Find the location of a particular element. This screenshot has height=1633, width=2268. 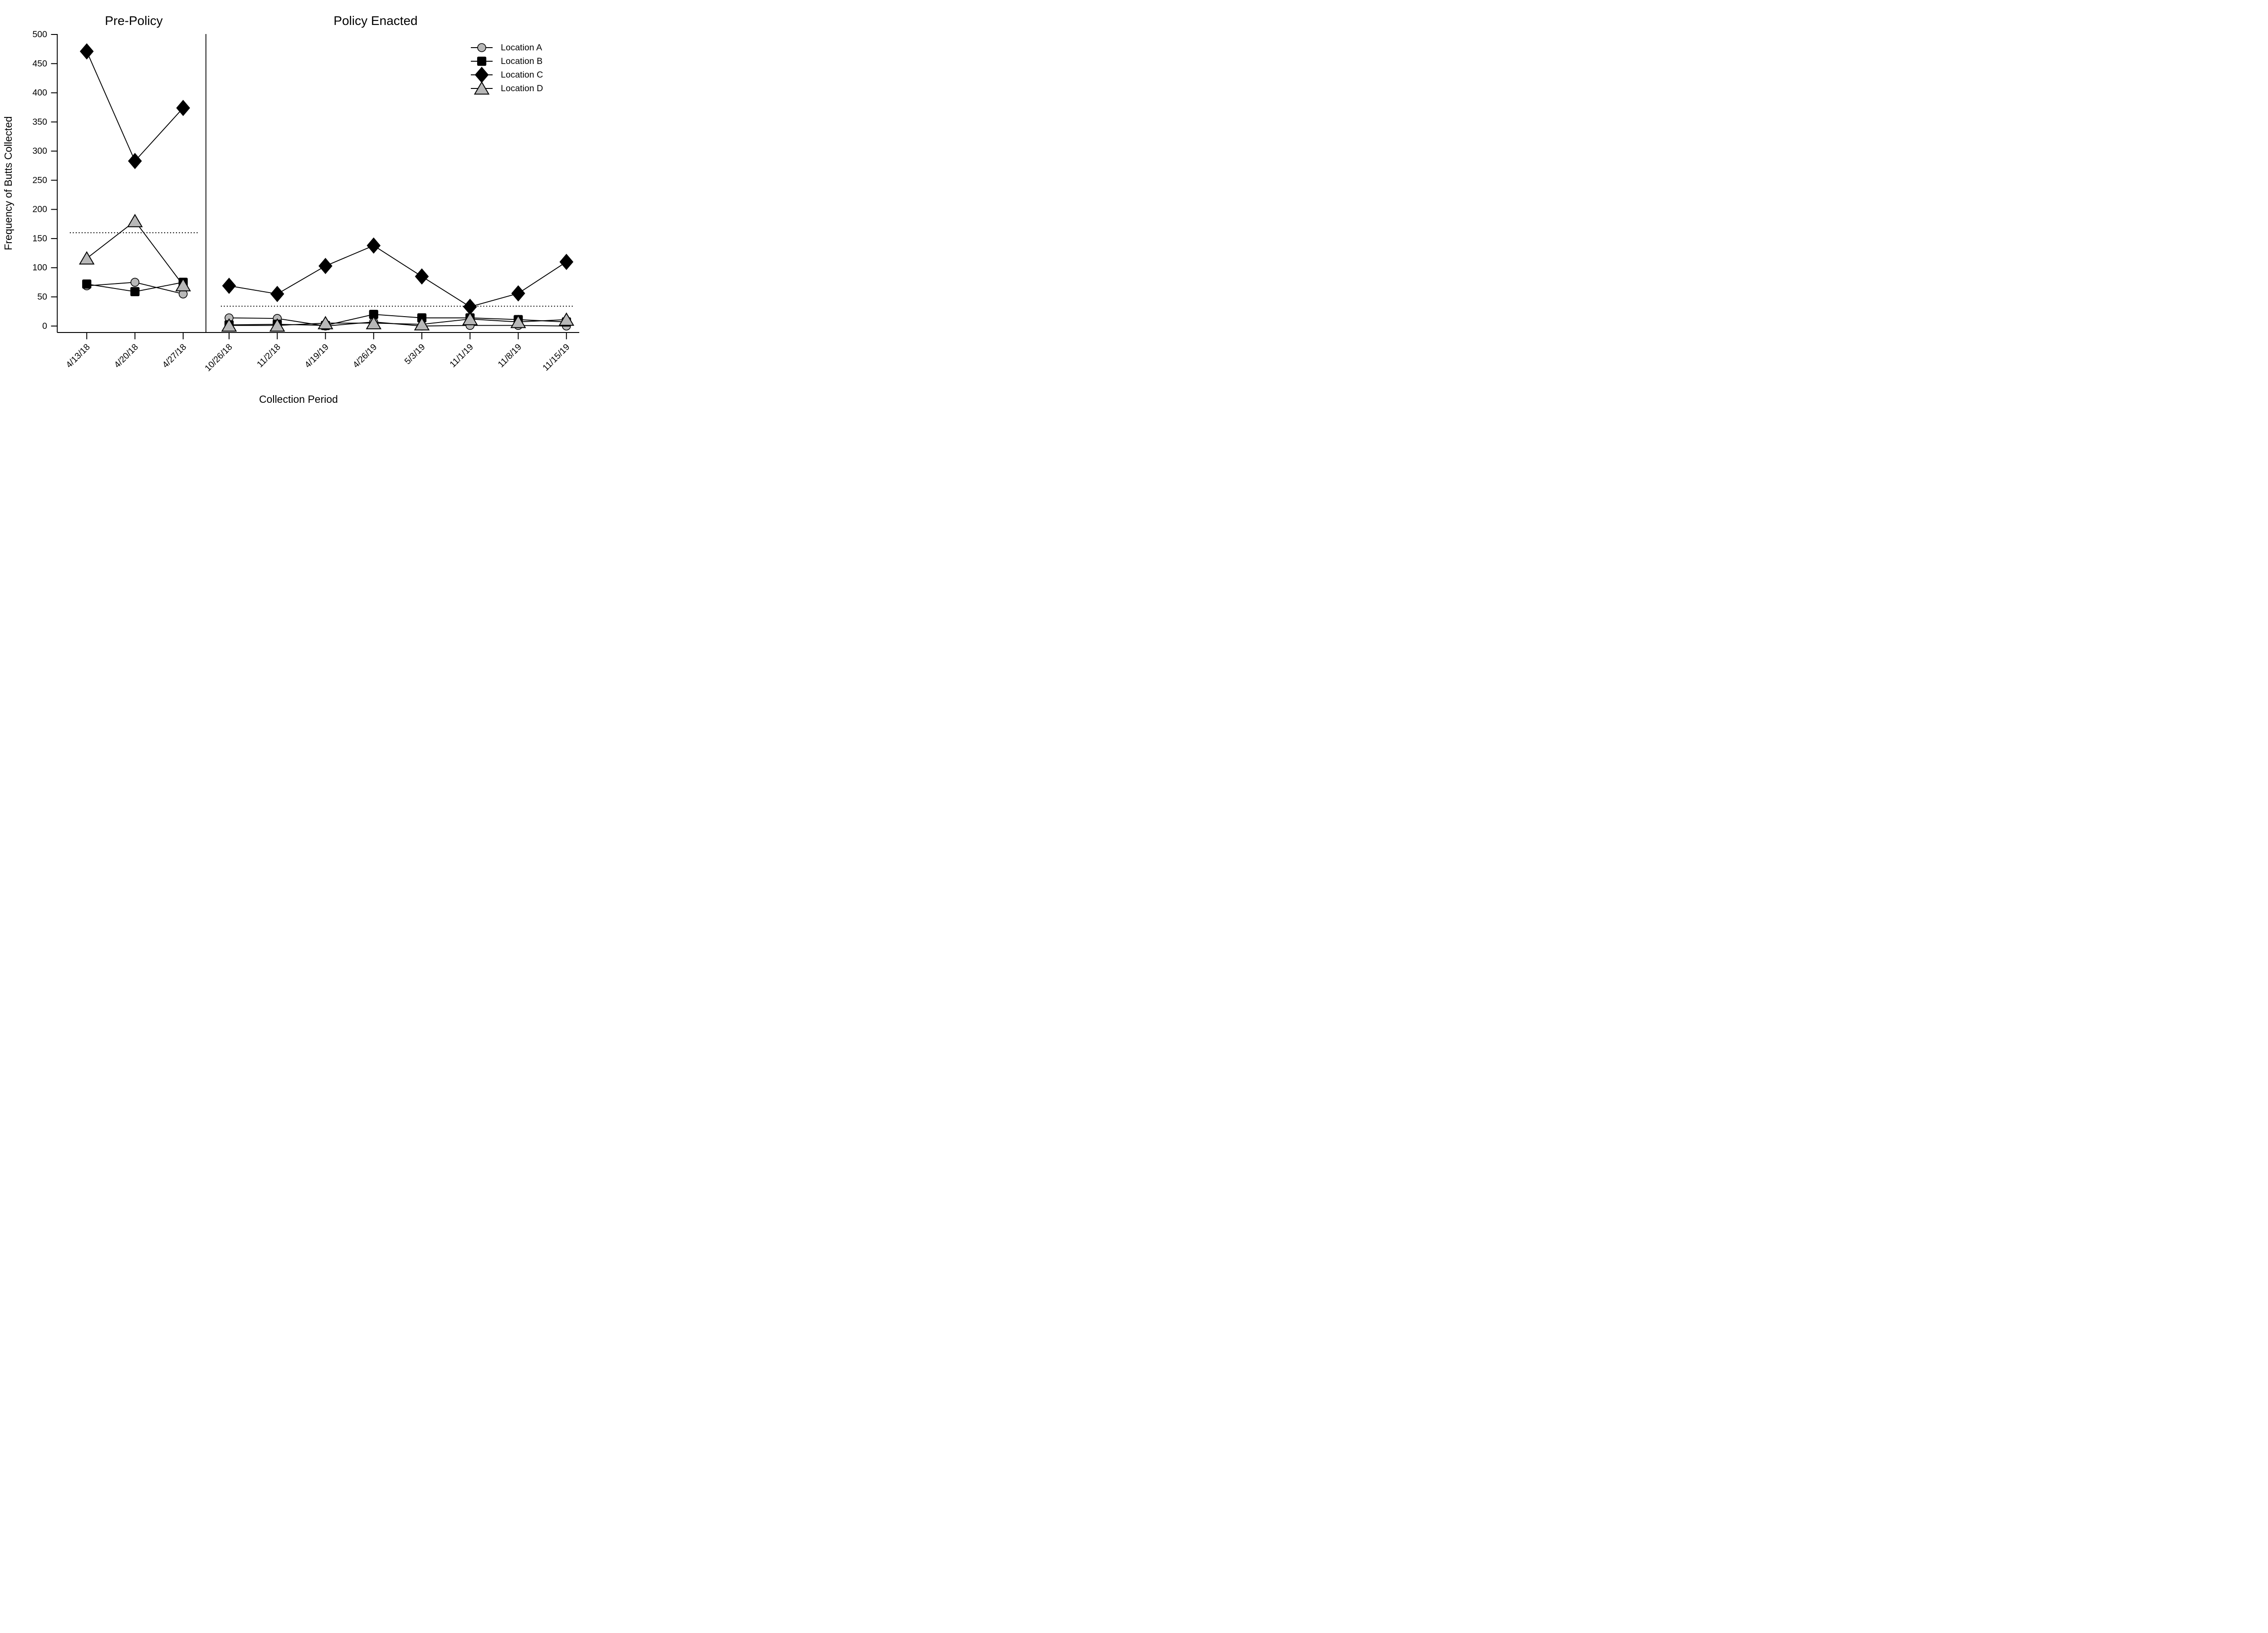

x-tick-label: 5/3/19 is located at coordinates (415, 354).